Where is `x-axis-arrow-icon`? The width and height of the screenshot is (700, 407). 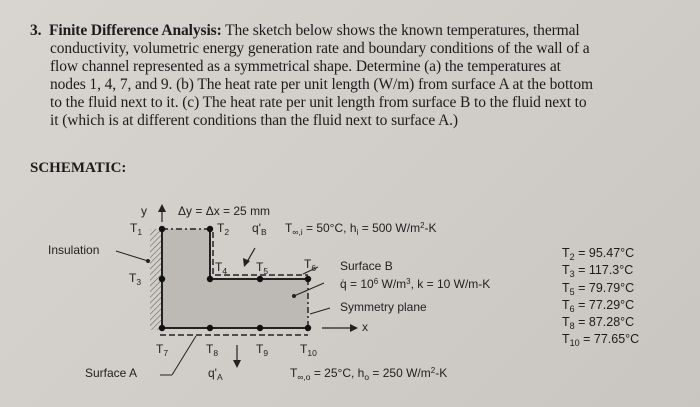 x-axis-arrow-icon is located at coordinates (340, 328).